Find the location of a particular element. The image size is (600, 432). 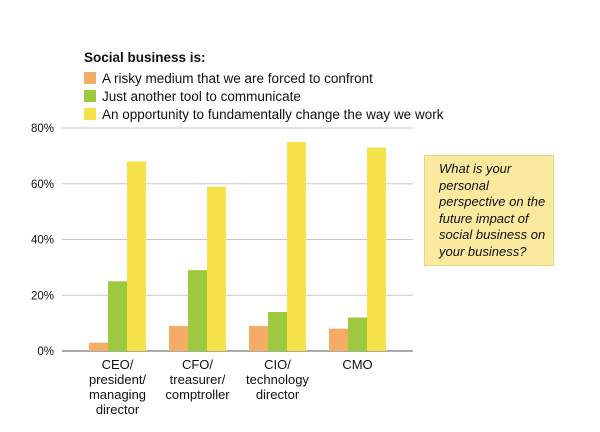

category-label: CFO/ is located at coordinates (197, 364).